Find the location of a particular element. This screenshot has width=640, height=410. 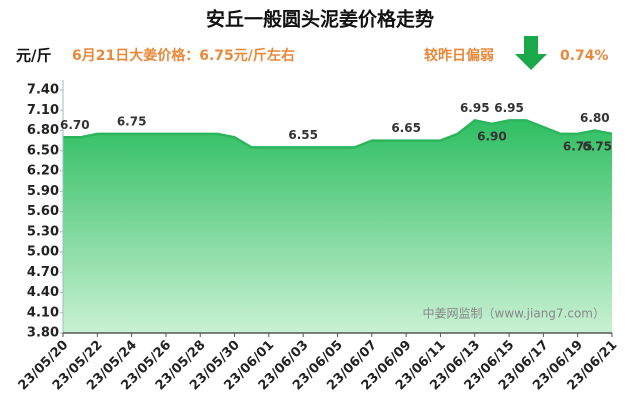

y-tick-label: 6.20 is located at coordinates (43, 171).